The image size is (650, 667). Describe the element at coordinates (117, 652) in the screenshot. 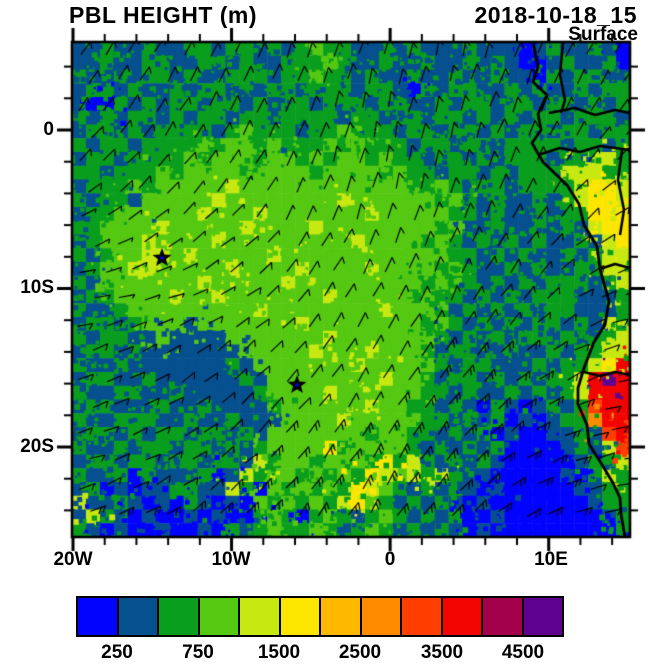

I see `colorbar-label-250: 250` at that location.